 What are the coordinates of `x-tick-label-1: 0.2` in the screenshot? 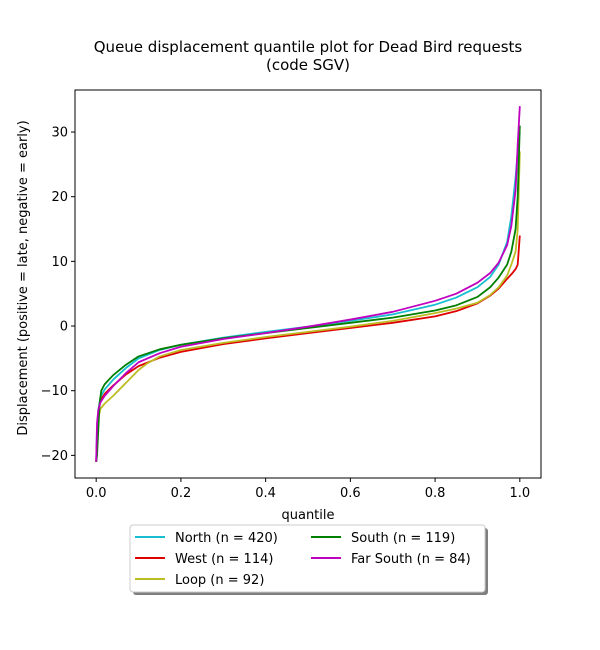 It's located at (181, 493).